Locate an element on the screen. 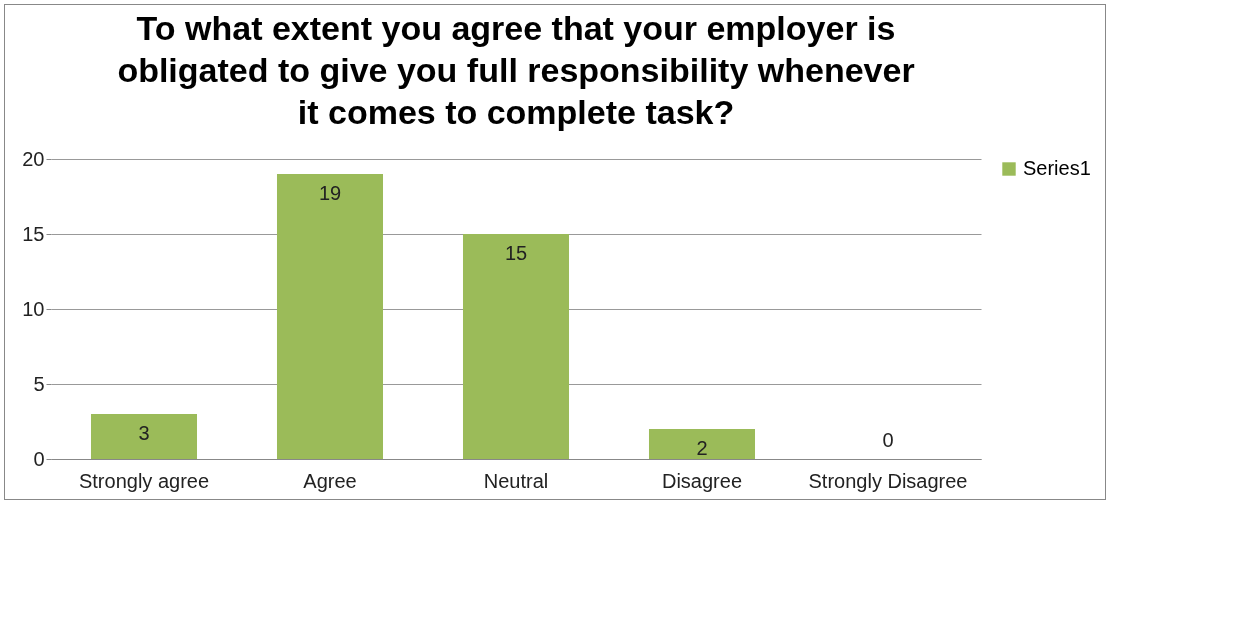  y-tick-label: 10 is located at coordinates (33, 308).